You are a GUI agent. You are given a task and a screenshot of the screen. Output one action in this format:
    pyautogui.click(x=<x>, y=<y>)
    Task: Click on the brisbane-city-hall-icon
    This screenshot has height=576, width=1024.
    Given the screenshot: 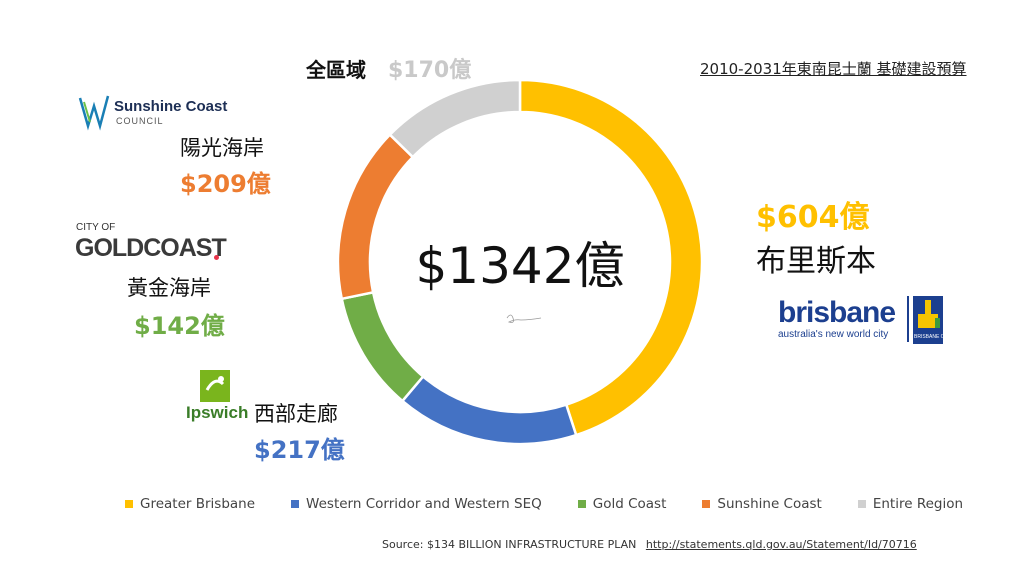 What is the action you would take?
    pyautogui.click(x=928, y=320)
    